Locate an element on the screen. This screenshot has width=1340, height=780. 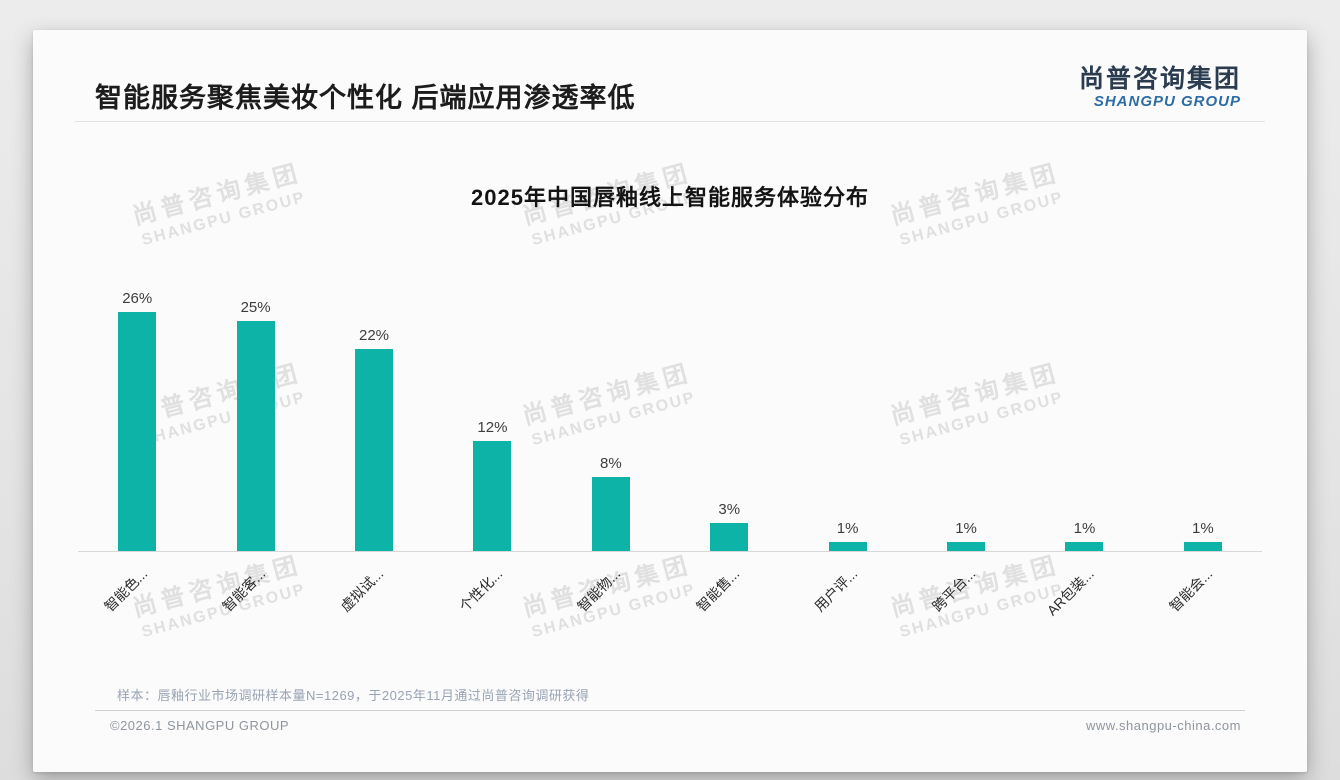
page-title: 智能服务聚焦美妆个性化 后端应用渗透率低 is located at coordinates (365, 98).